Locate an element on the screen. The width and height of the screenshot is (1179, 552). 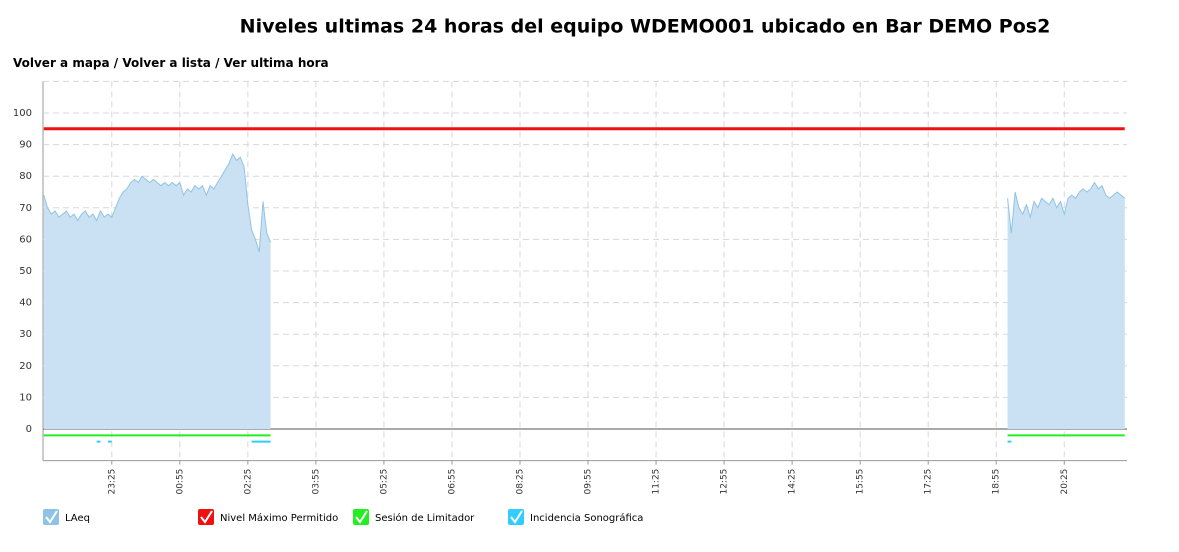
y-tick-label: 20 is located at coordinates (25, 366).